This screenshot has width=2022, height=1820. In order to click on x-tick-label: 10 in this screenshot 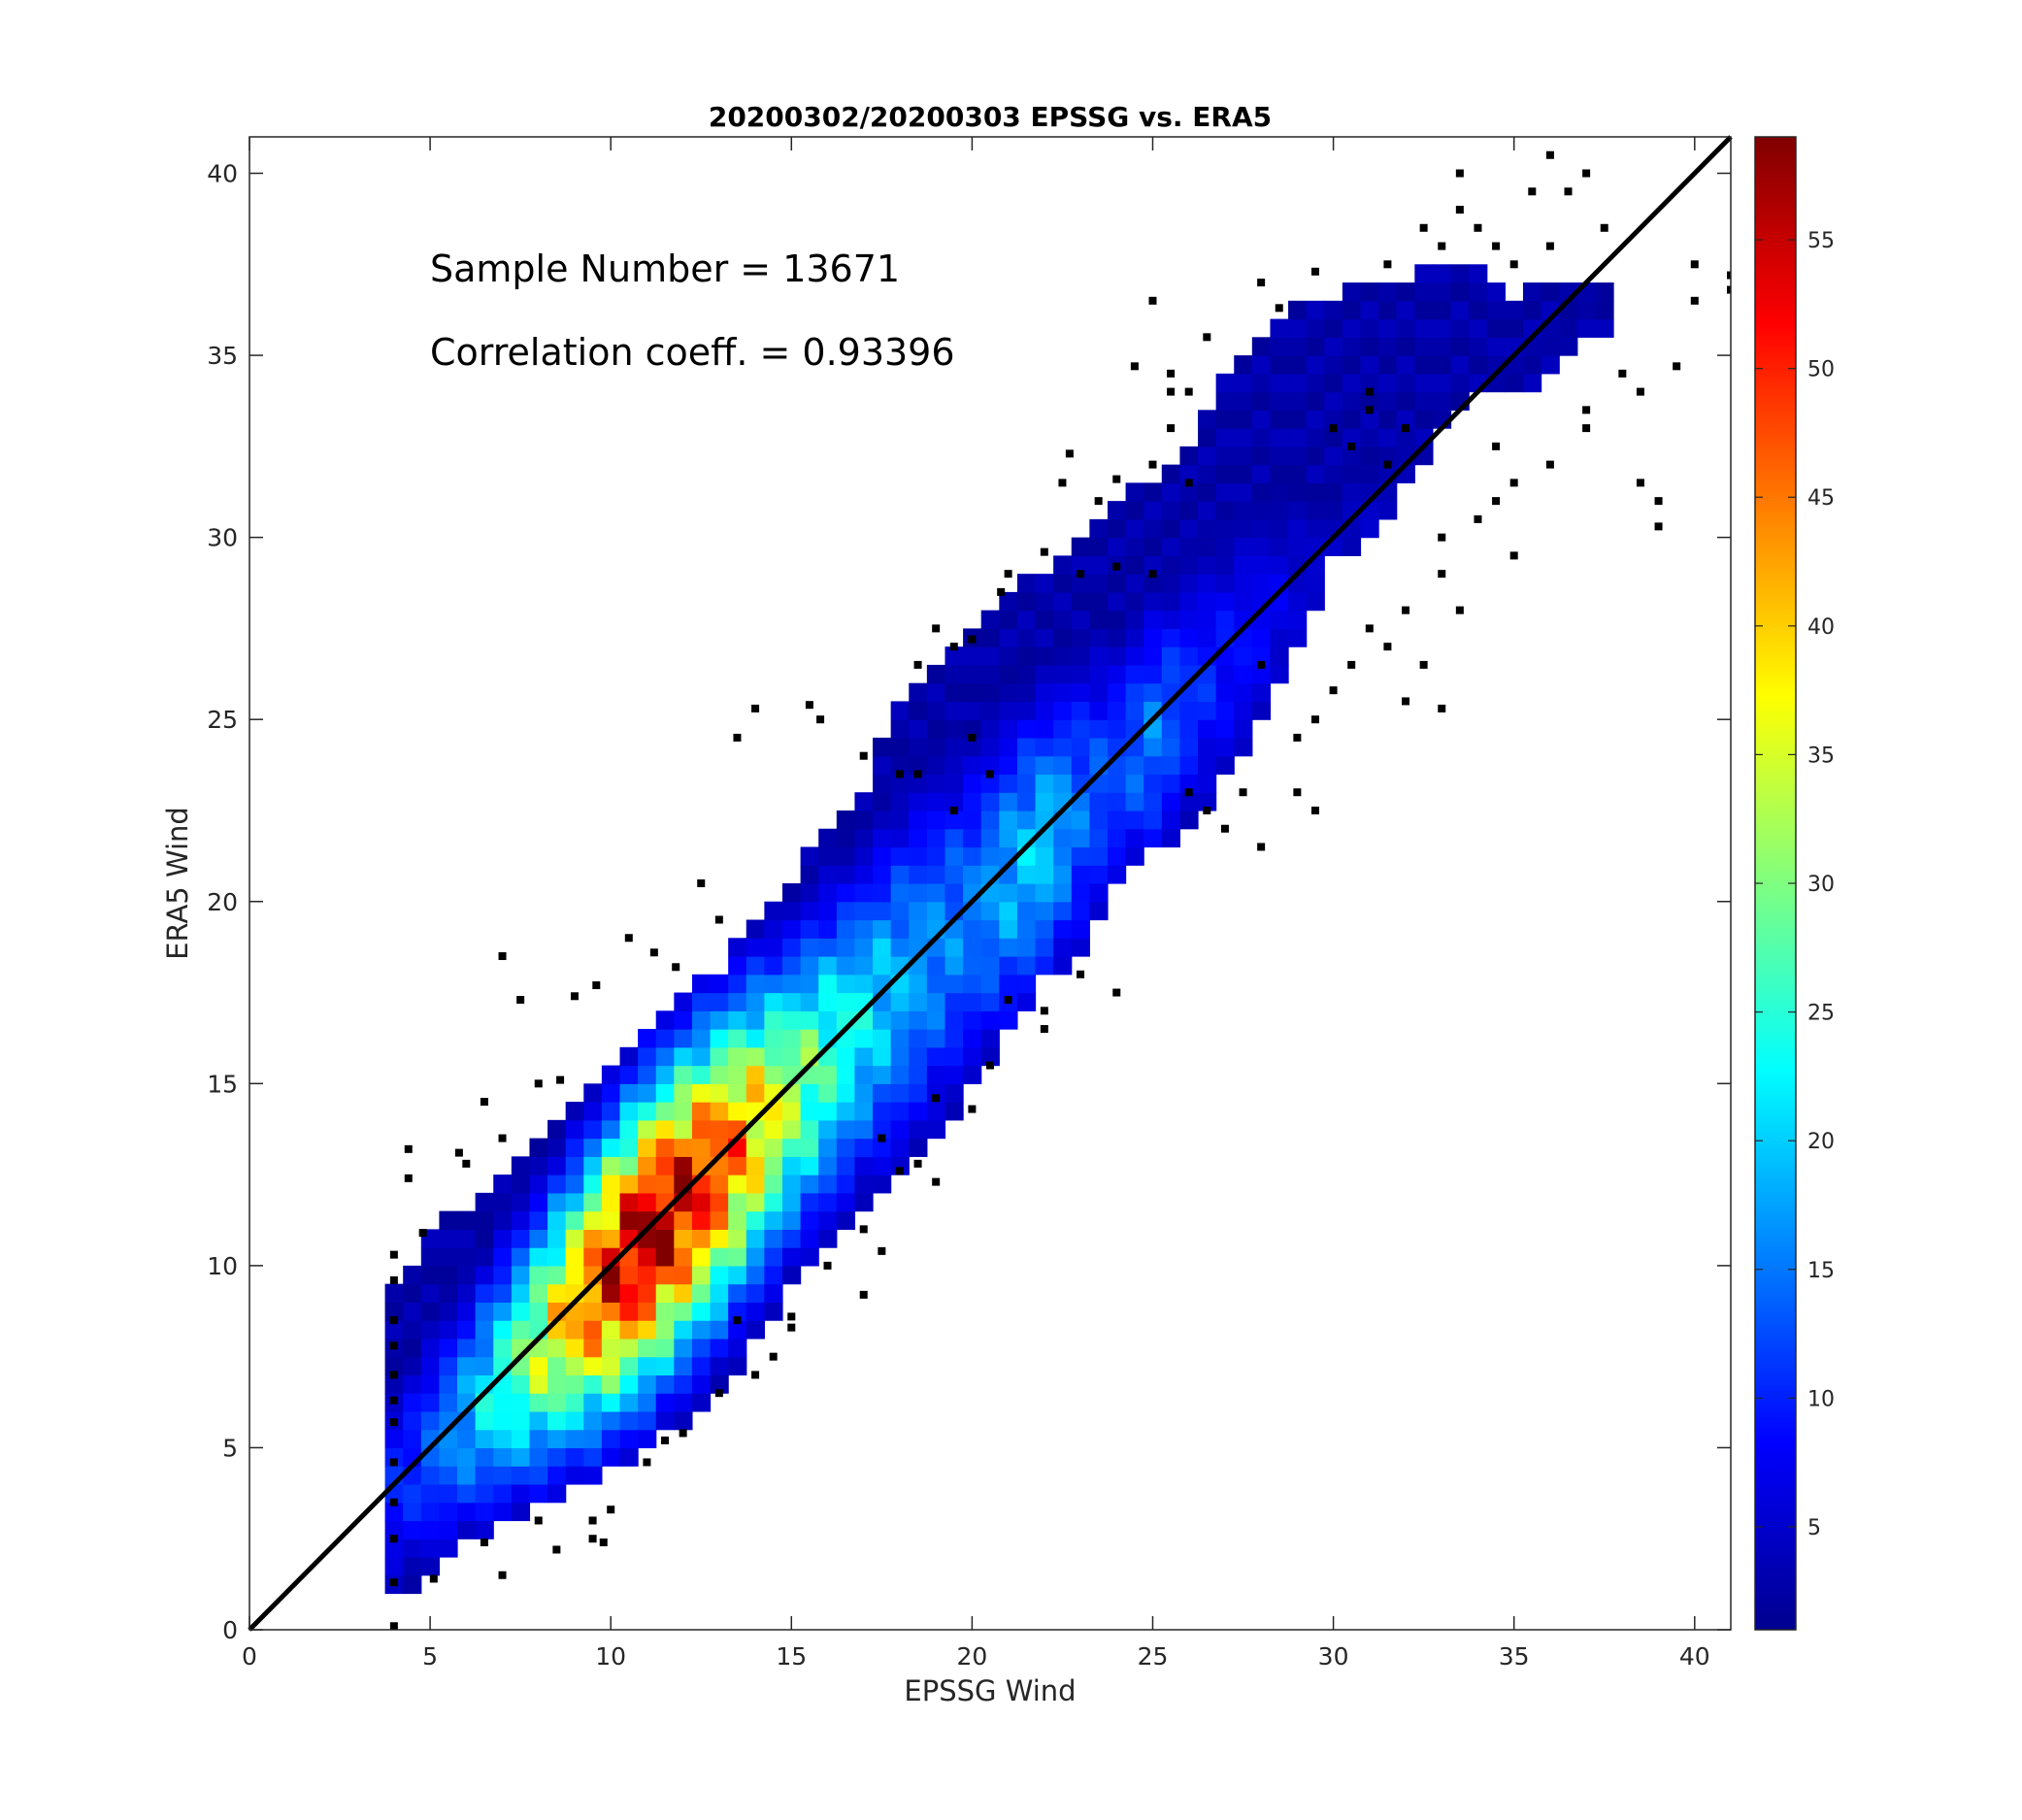, I will do `click(610, 1656)`.